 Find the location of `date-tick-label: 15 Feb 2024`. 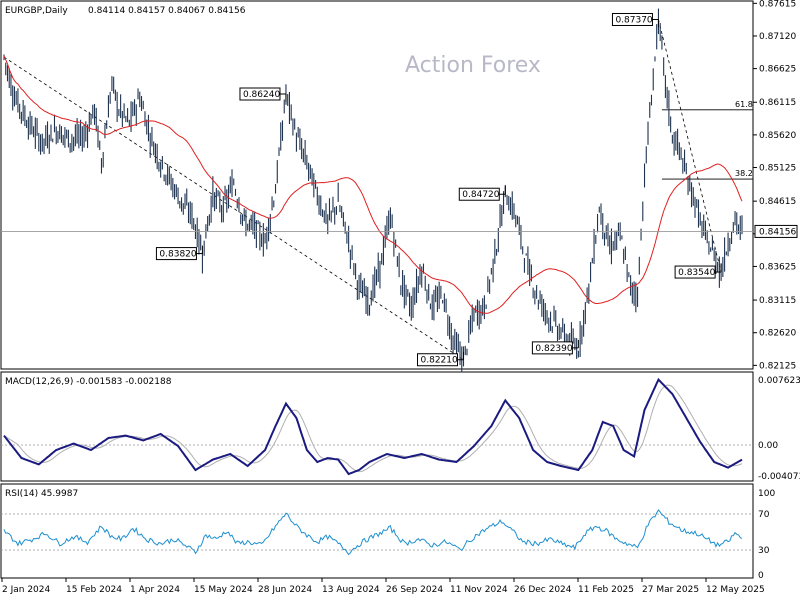

date-tick-label: 15 Feb 2024 is located at coordinates (94, 590).